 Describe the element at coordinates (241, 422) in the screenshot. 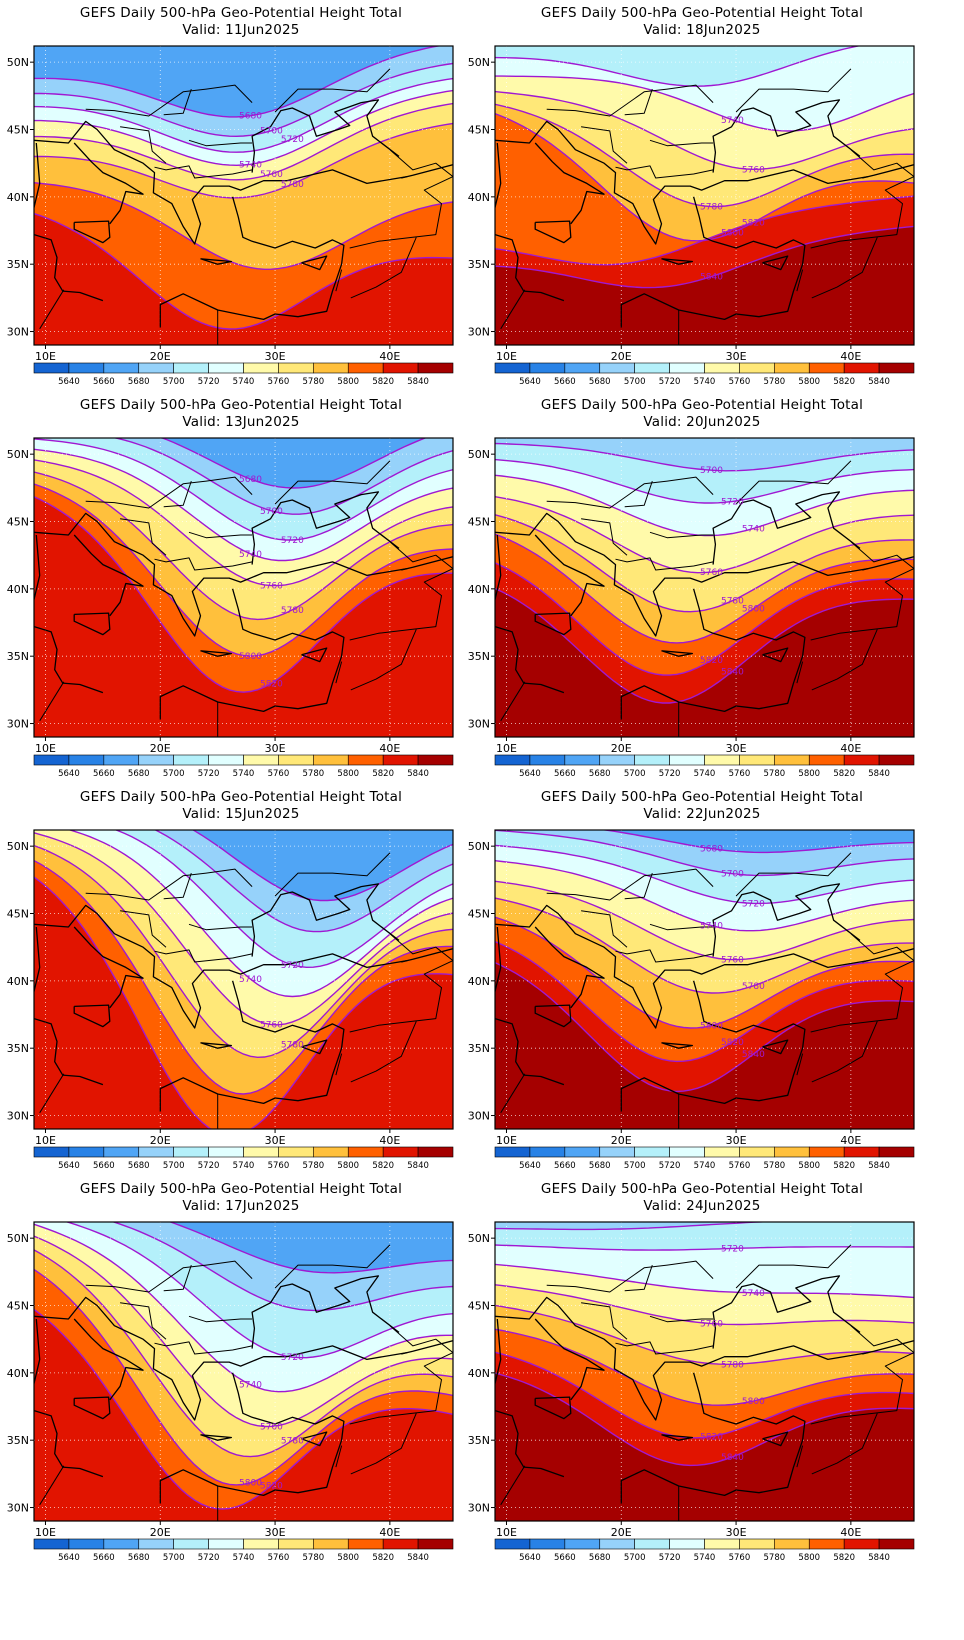

I see `panel-valid-date: Valid: 13Jun2025` at that location.